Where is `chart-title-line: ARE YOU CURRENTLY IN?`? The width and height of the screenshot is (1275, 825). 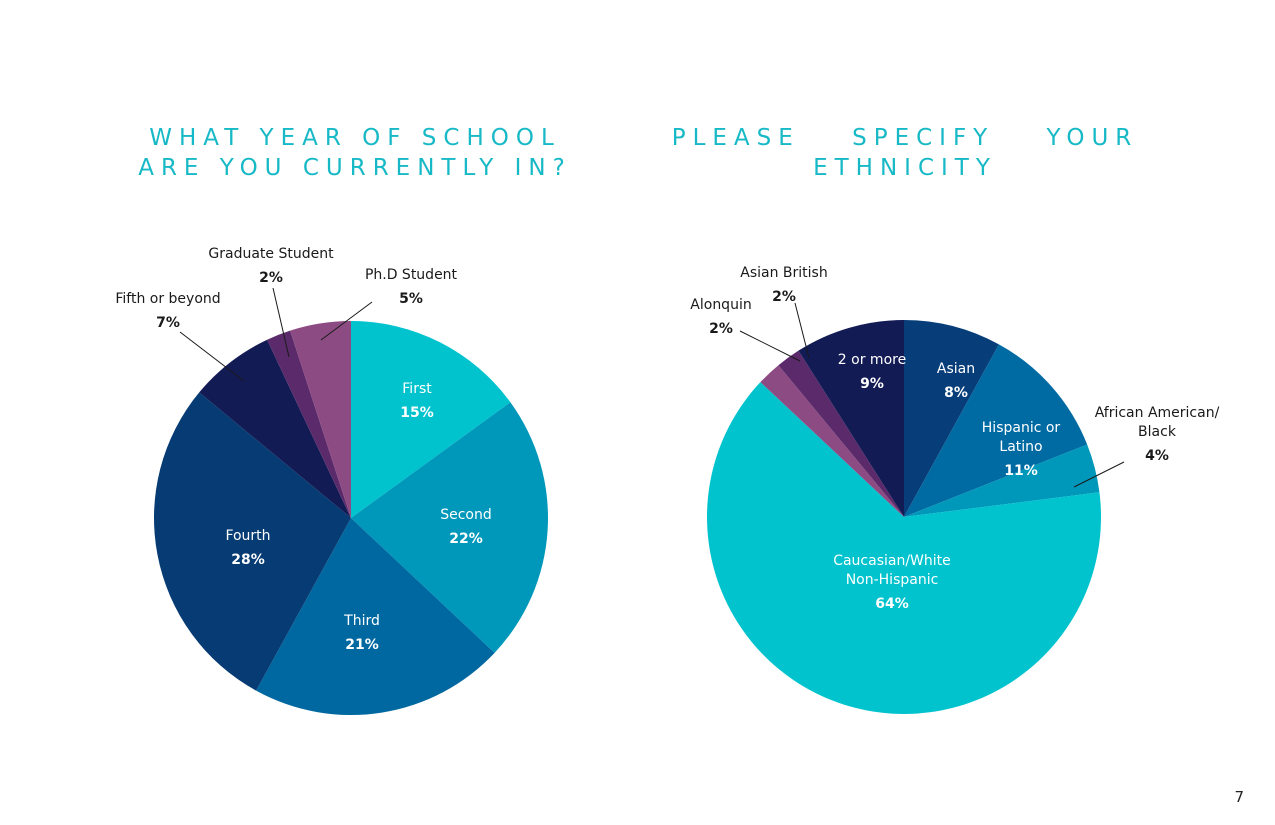
chart-title-line: ARE YOU CURRENTLY IN? is located at coordinates (355, 168).